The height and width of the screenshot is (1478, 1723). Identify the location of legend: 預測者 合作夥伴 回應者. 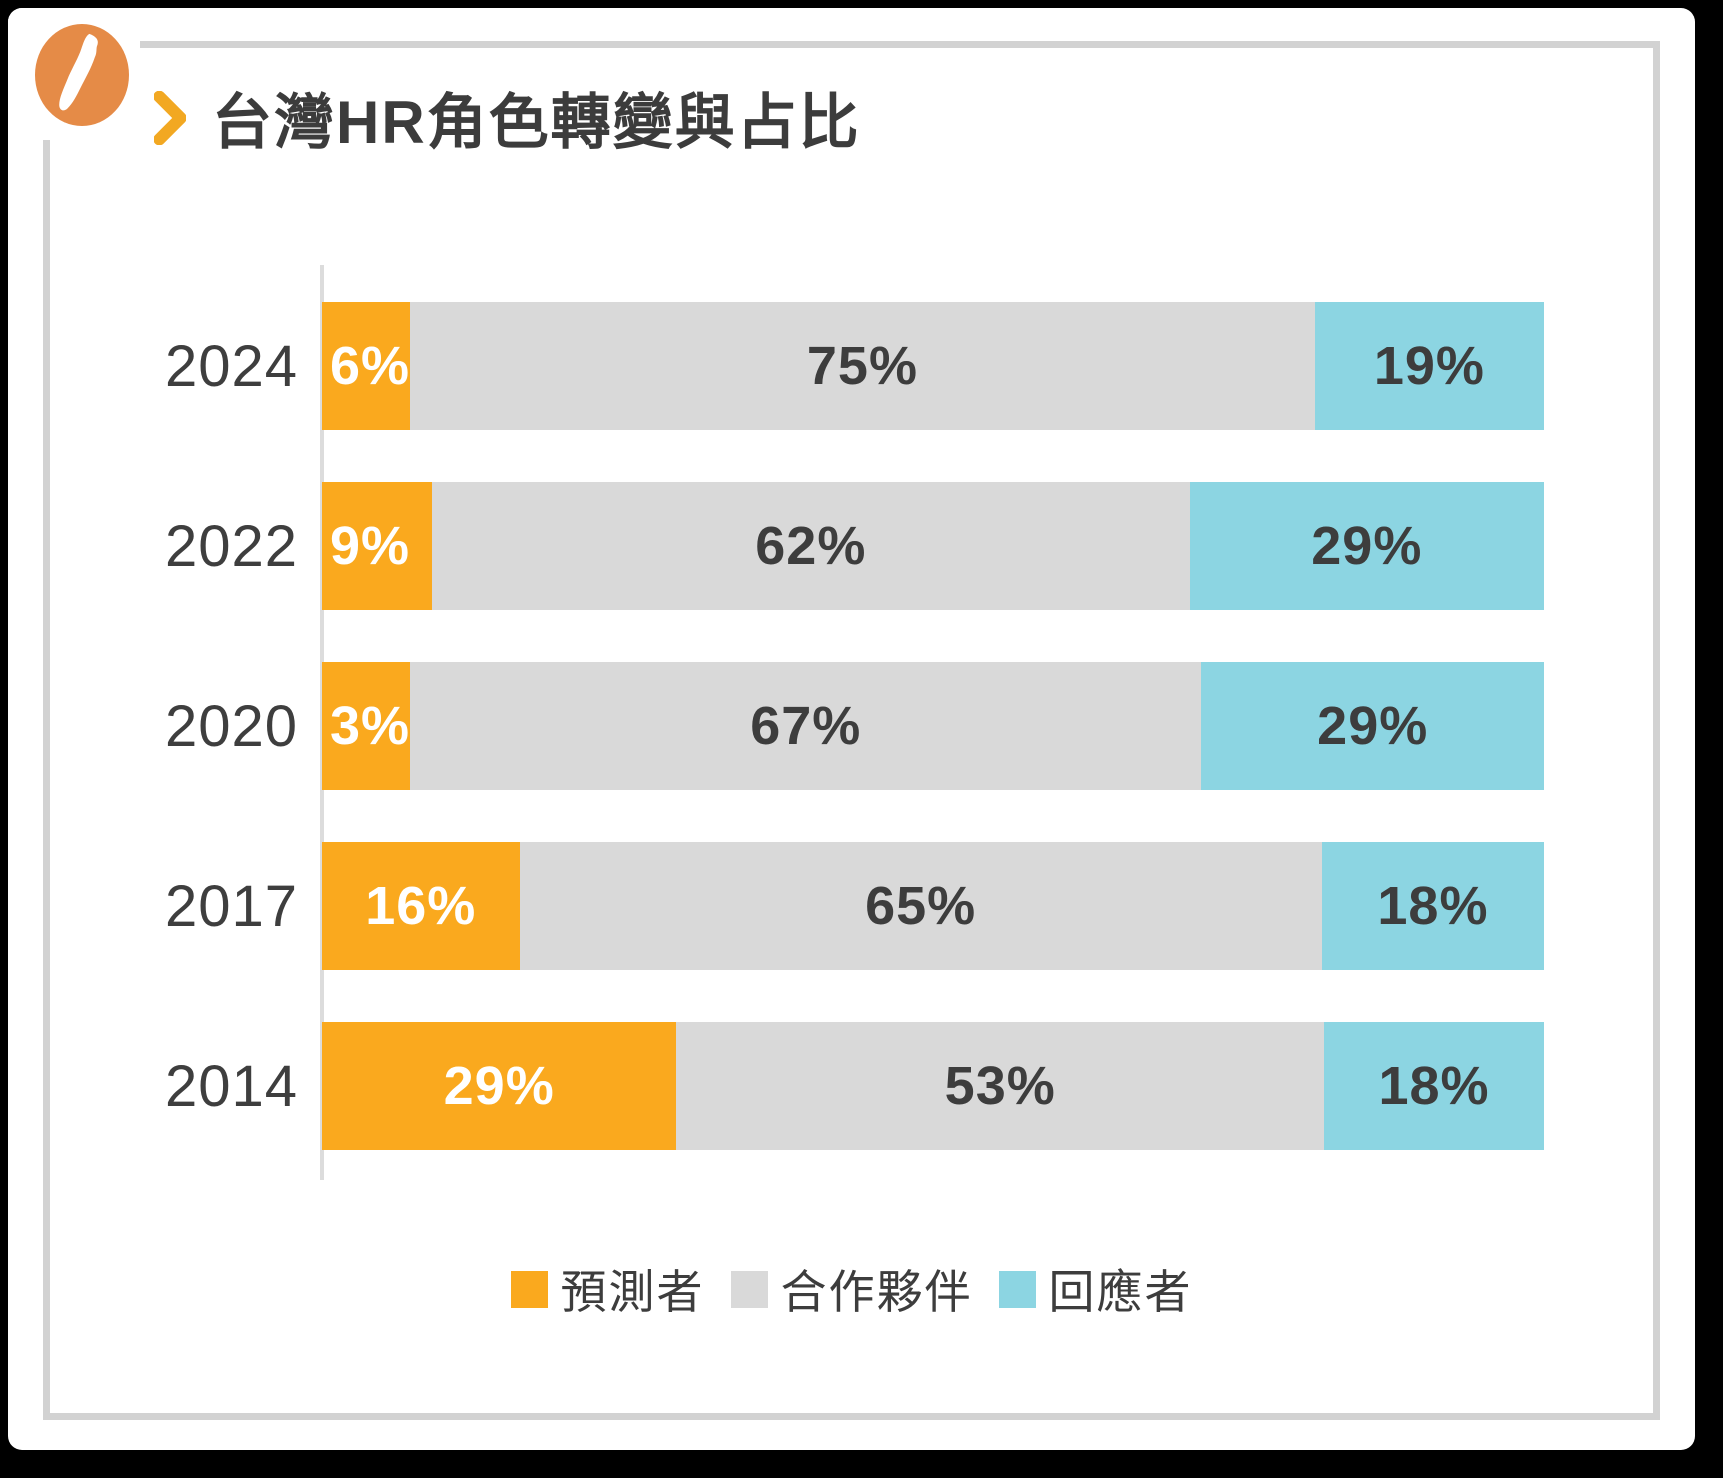
(851, 1289).